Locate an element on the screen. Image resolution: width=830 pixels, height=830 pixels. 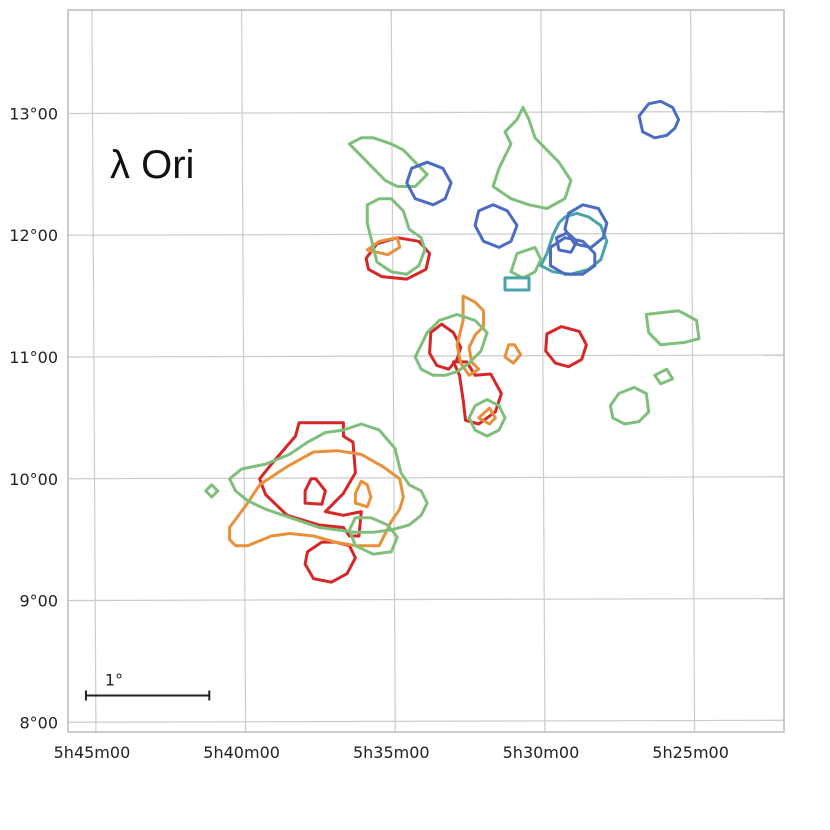
scale-bar-label: 1° is located at coordinates (114, 679).